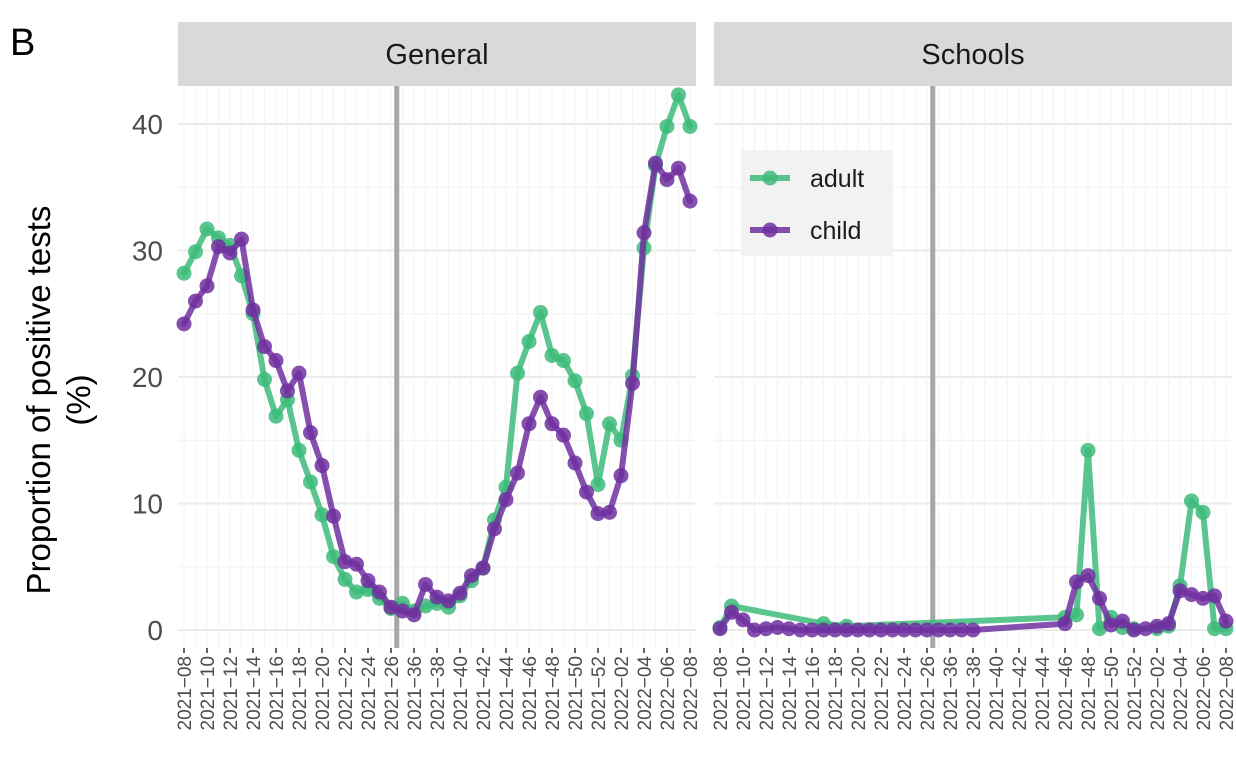 The image size is (1236, 757). I want to click on strip-general, so click(437, 54).